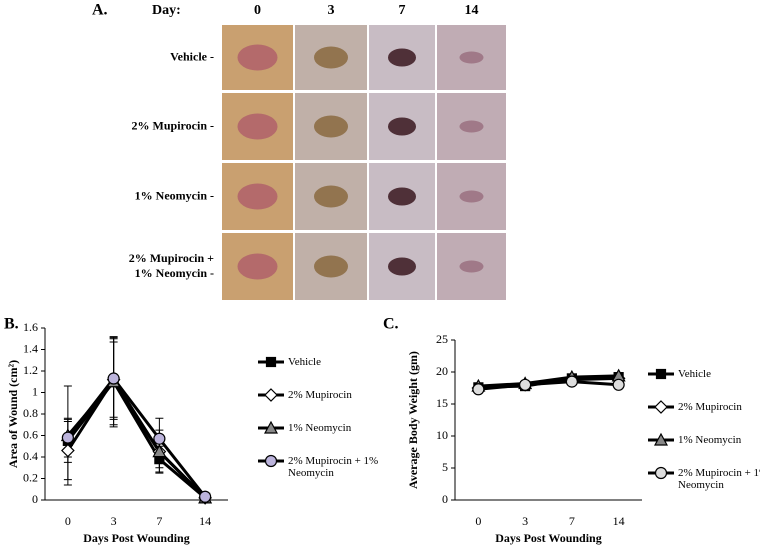 This screenshot has width=760, height=547. What do you see at coordinates (166, 10) in the screenshot?
I see `day-label: Day:` at bounding box center [166, 10].